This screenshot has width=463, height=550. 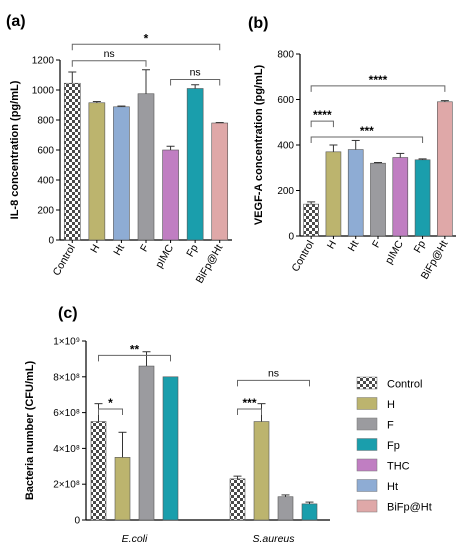 What do you see at coordinates (66, 413) in the screenshot?
I see `y-tick-label: 6×10⁸` at bounding box center [66, 413].